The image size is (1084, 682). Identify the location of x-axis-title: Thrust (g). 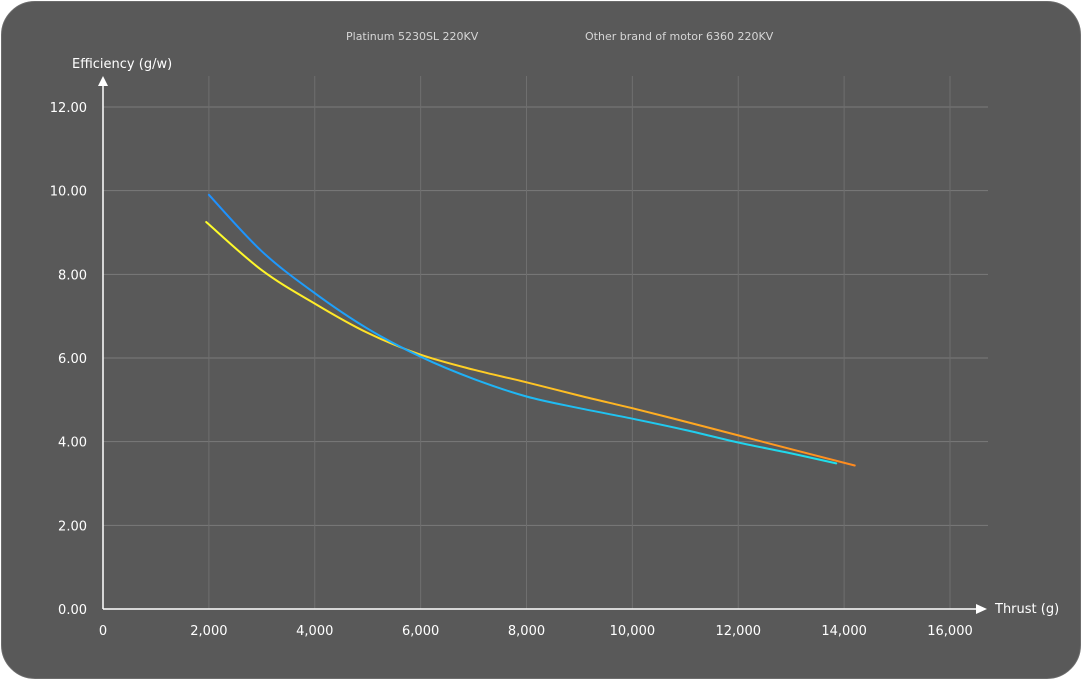
(1026, 609).